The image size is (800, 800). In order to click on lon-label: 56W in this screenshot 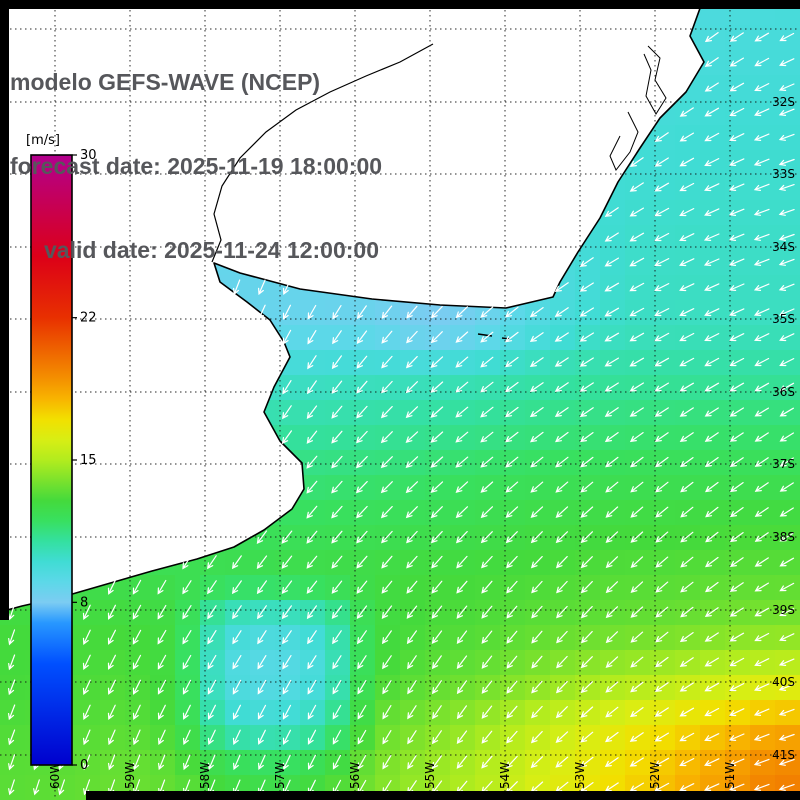, I will do `click(355, 775)`.